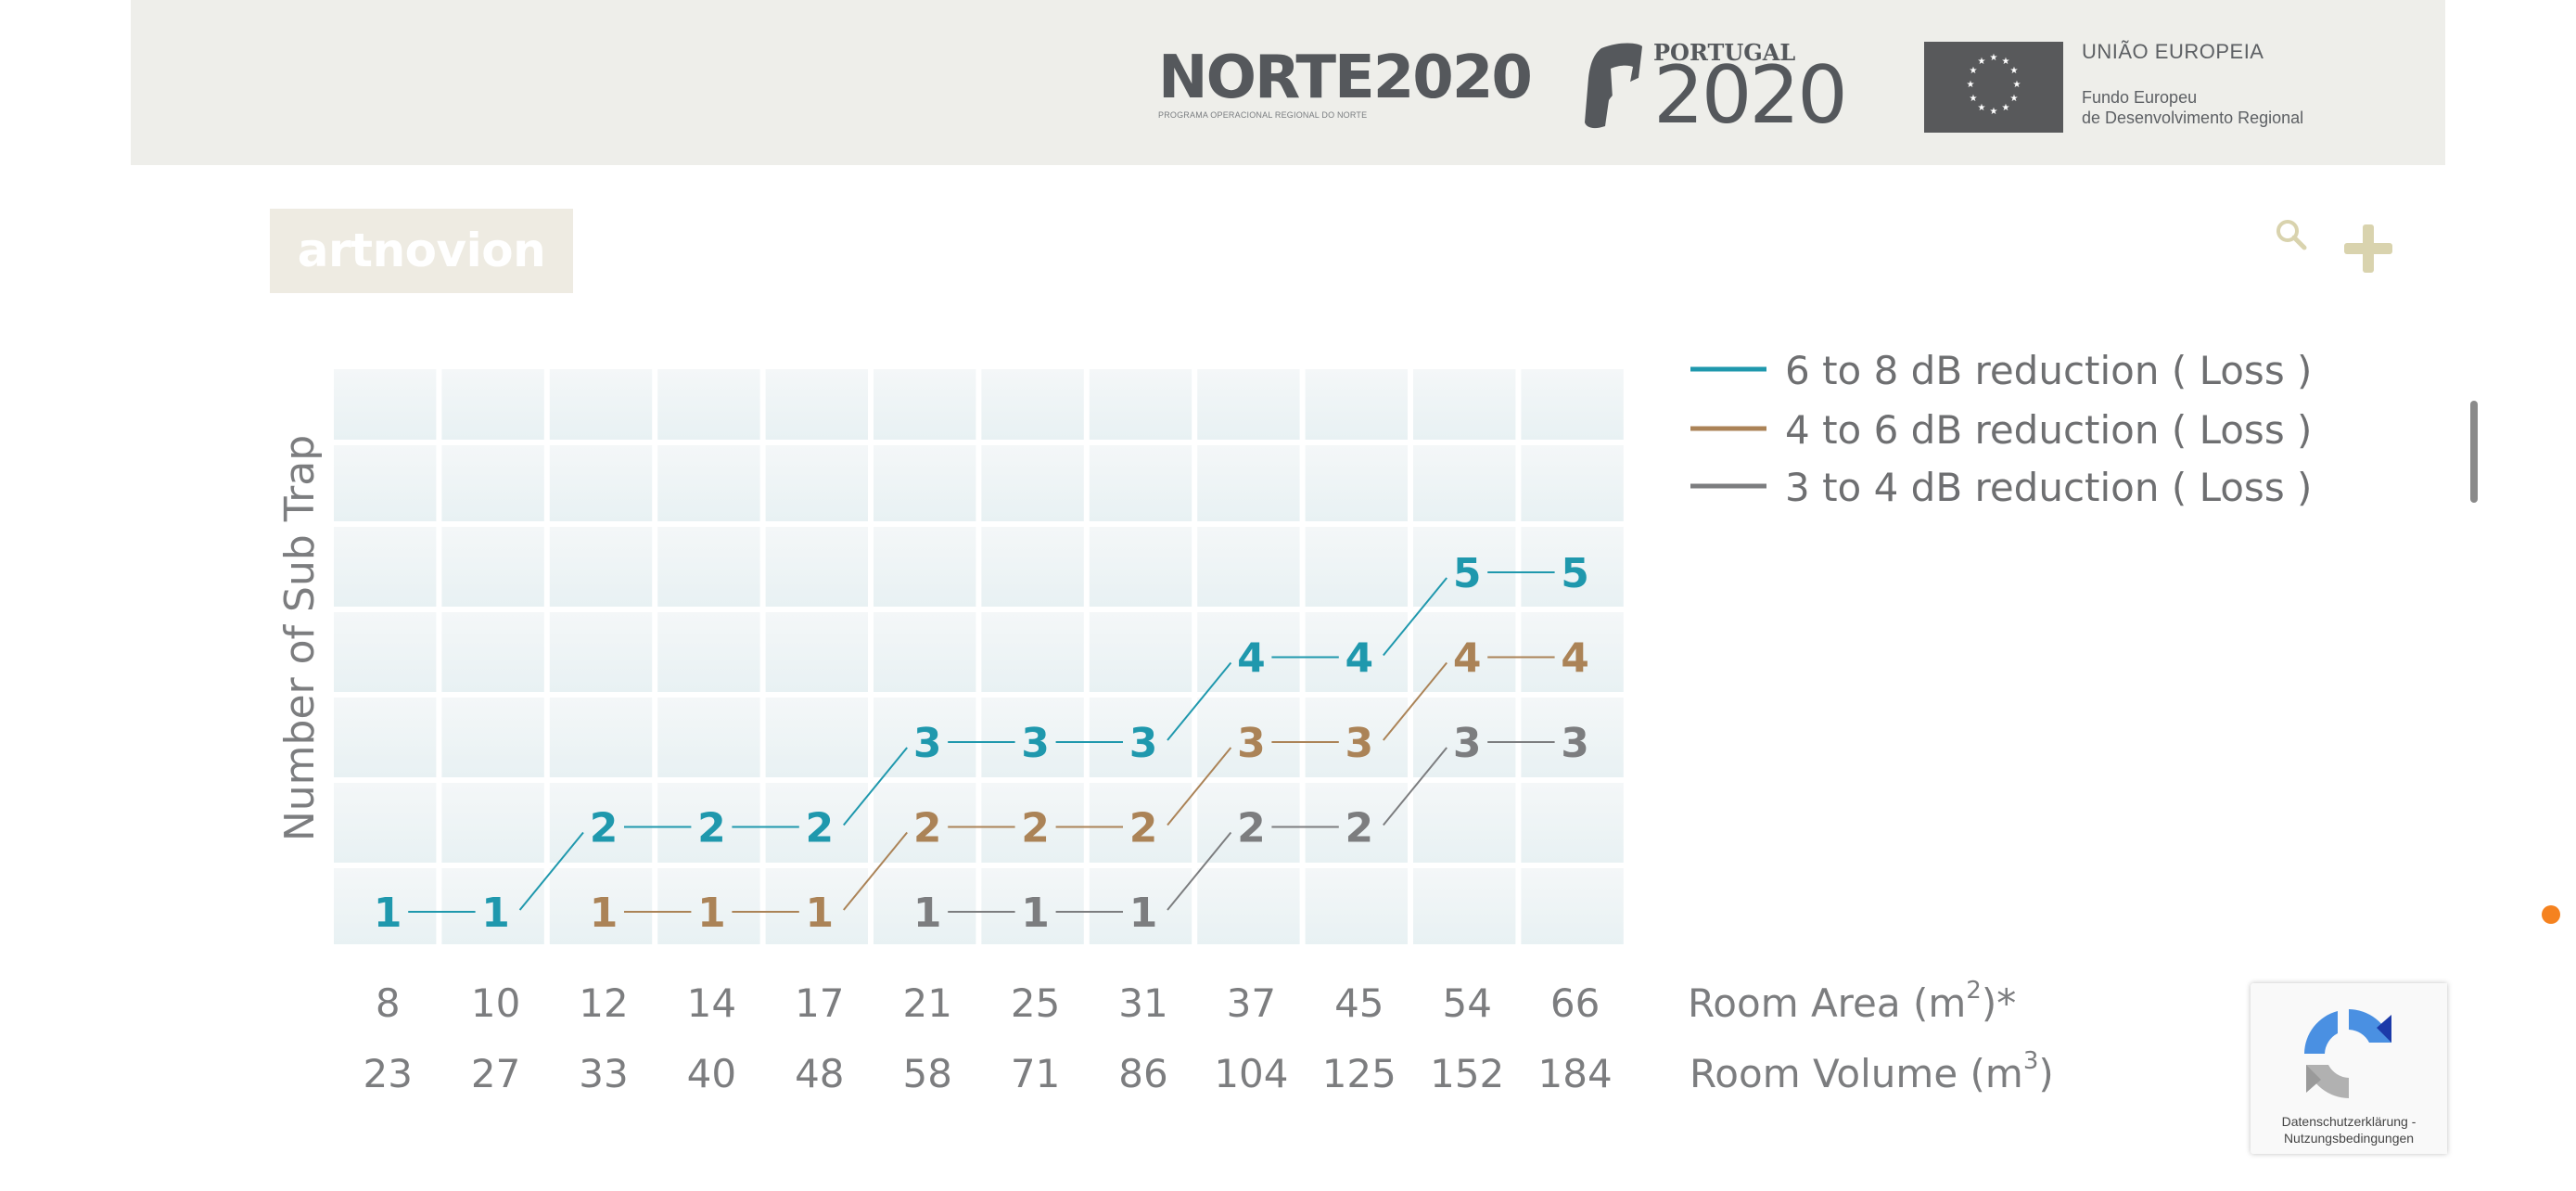 The height and width of the screenshot is (1191, 2576). What do you see at coordinates (1575, 1073) in the screenshot?
I see `x-tick-room-volume: 184` at bounding box center [1575, 1073].